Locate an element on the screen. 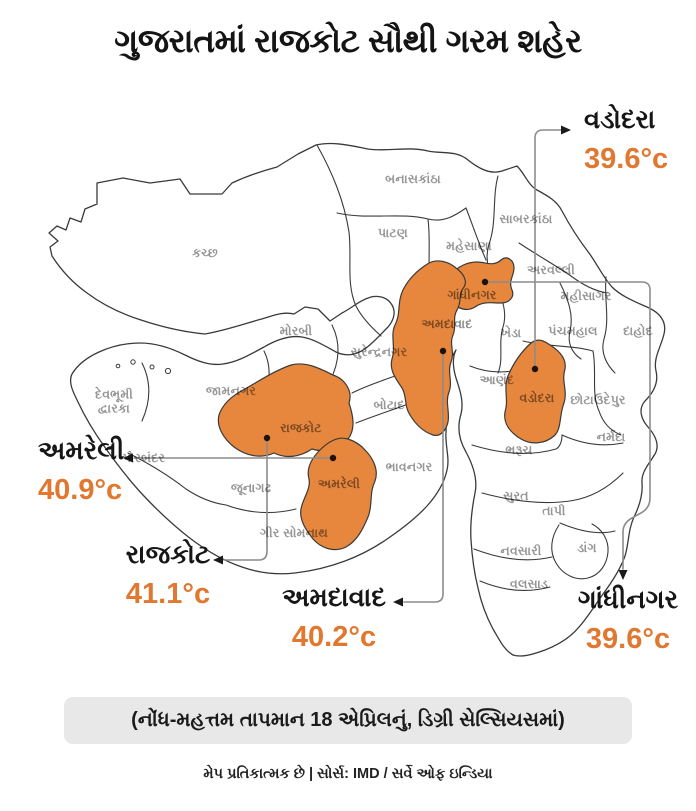 The image size is (696, 811). arrow-rajkot is located at coordinates (218, 560).